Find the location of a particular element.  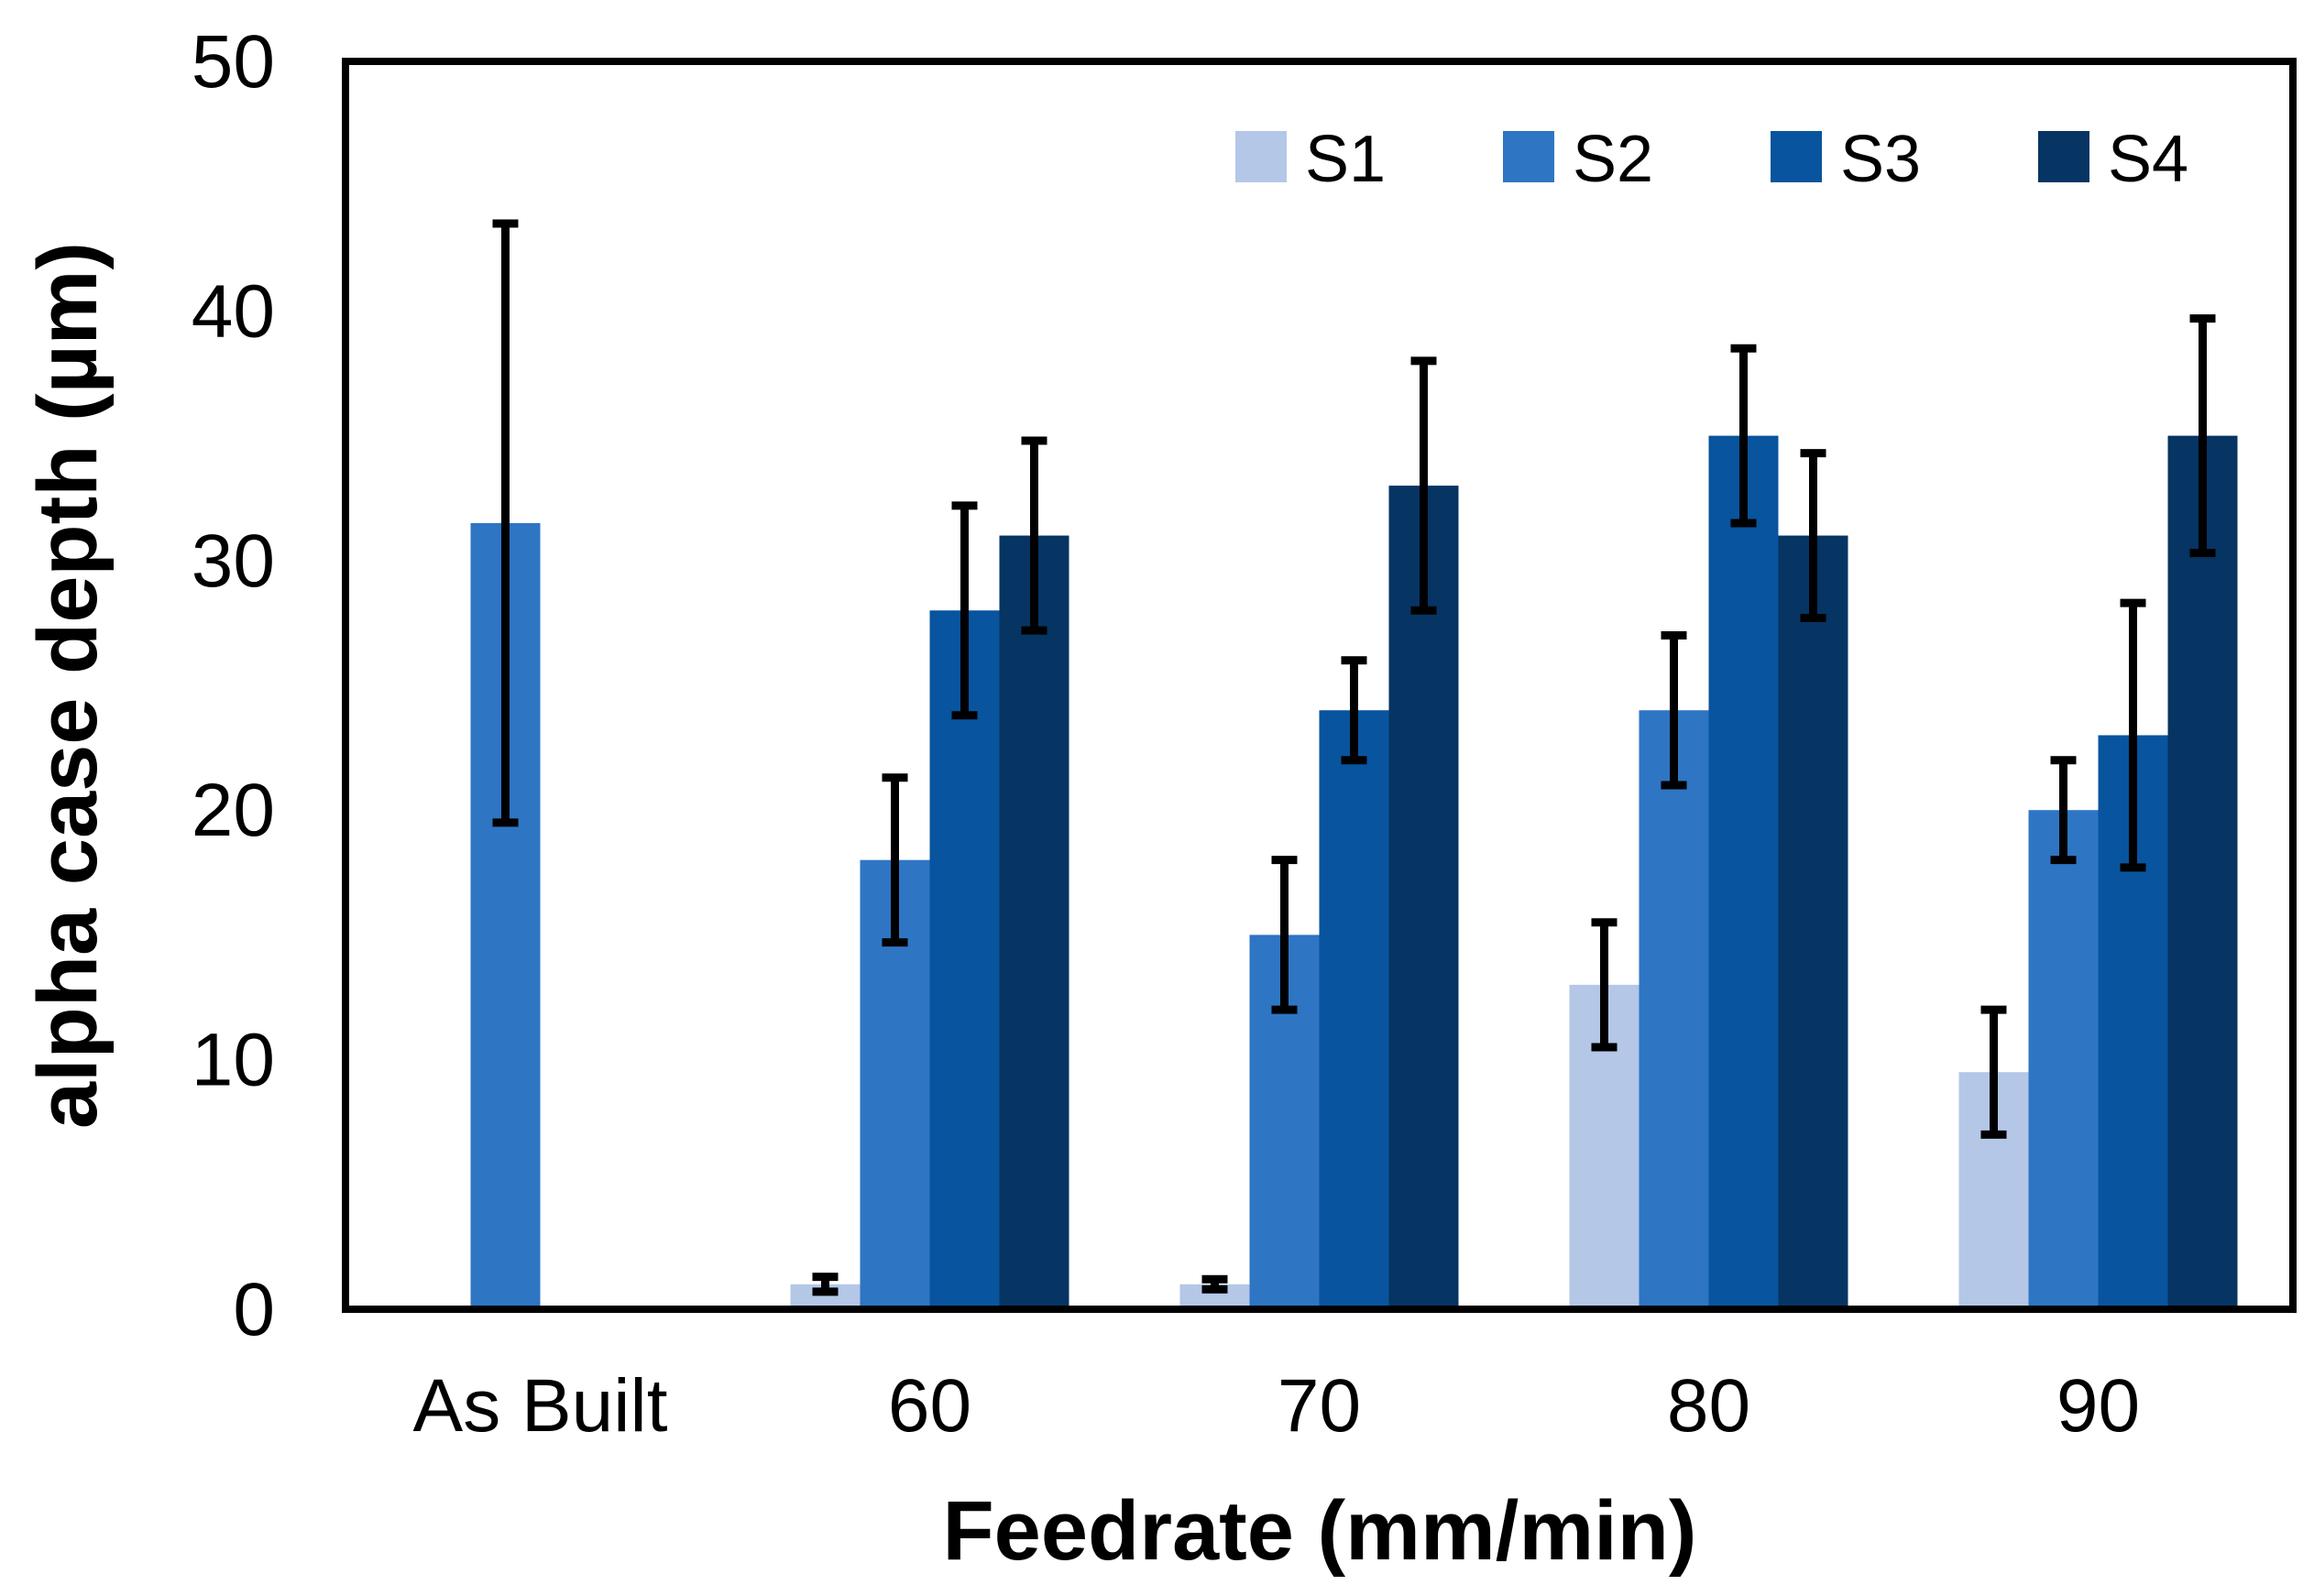

y-tick-label: 30 is located at coordinates (234, 561).